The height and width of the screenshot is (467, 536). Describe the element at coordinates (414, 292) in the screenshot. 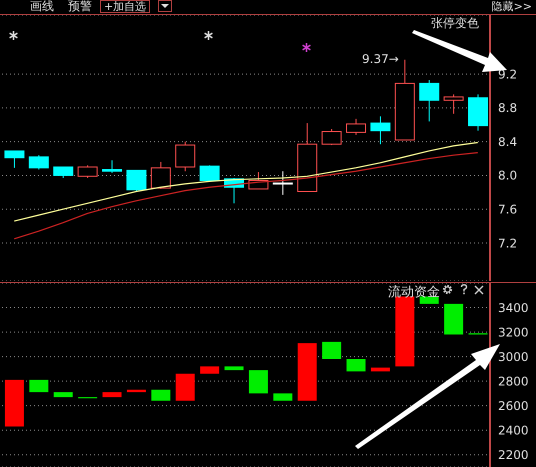

I see `chart-title: 流动资金` at that location.